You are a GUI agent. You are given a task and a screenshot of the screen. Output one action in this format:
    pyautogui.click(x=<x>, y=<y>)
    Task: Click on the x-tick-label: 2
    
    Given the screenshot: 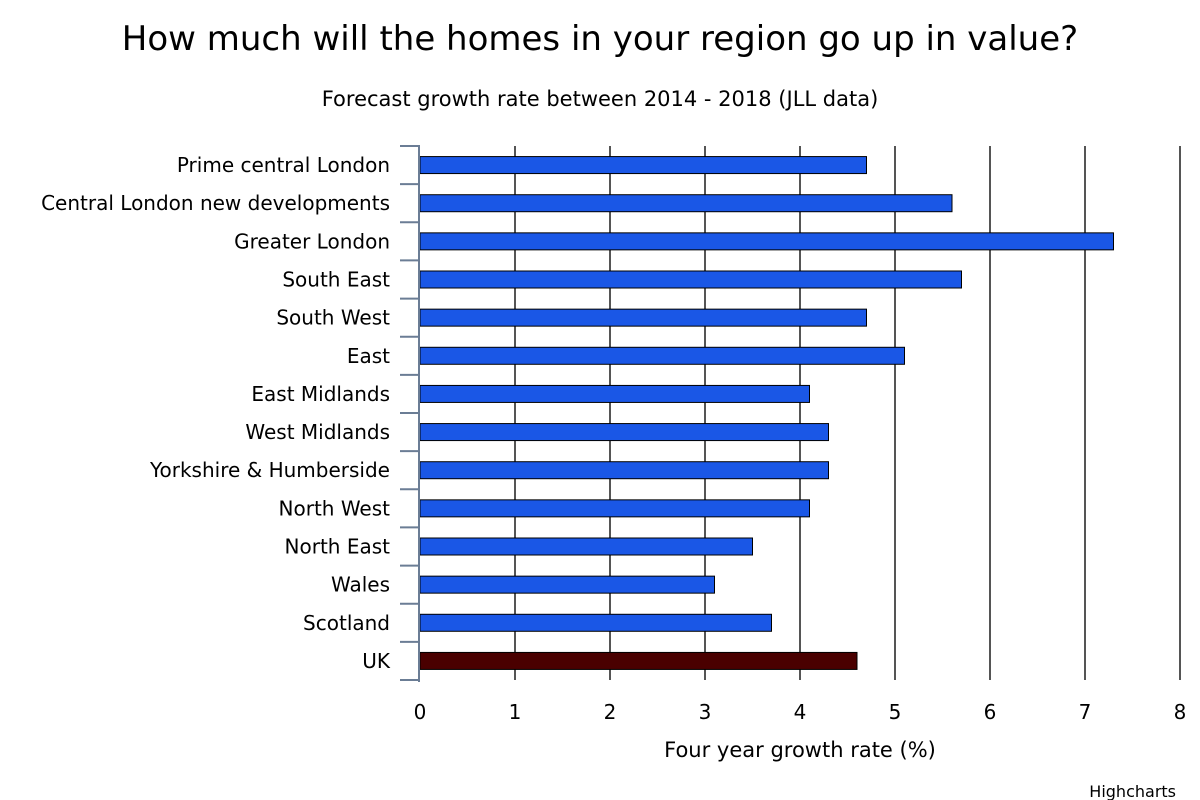 What is the action you would take?
    pyautogui.click(x=610, y=712)
    